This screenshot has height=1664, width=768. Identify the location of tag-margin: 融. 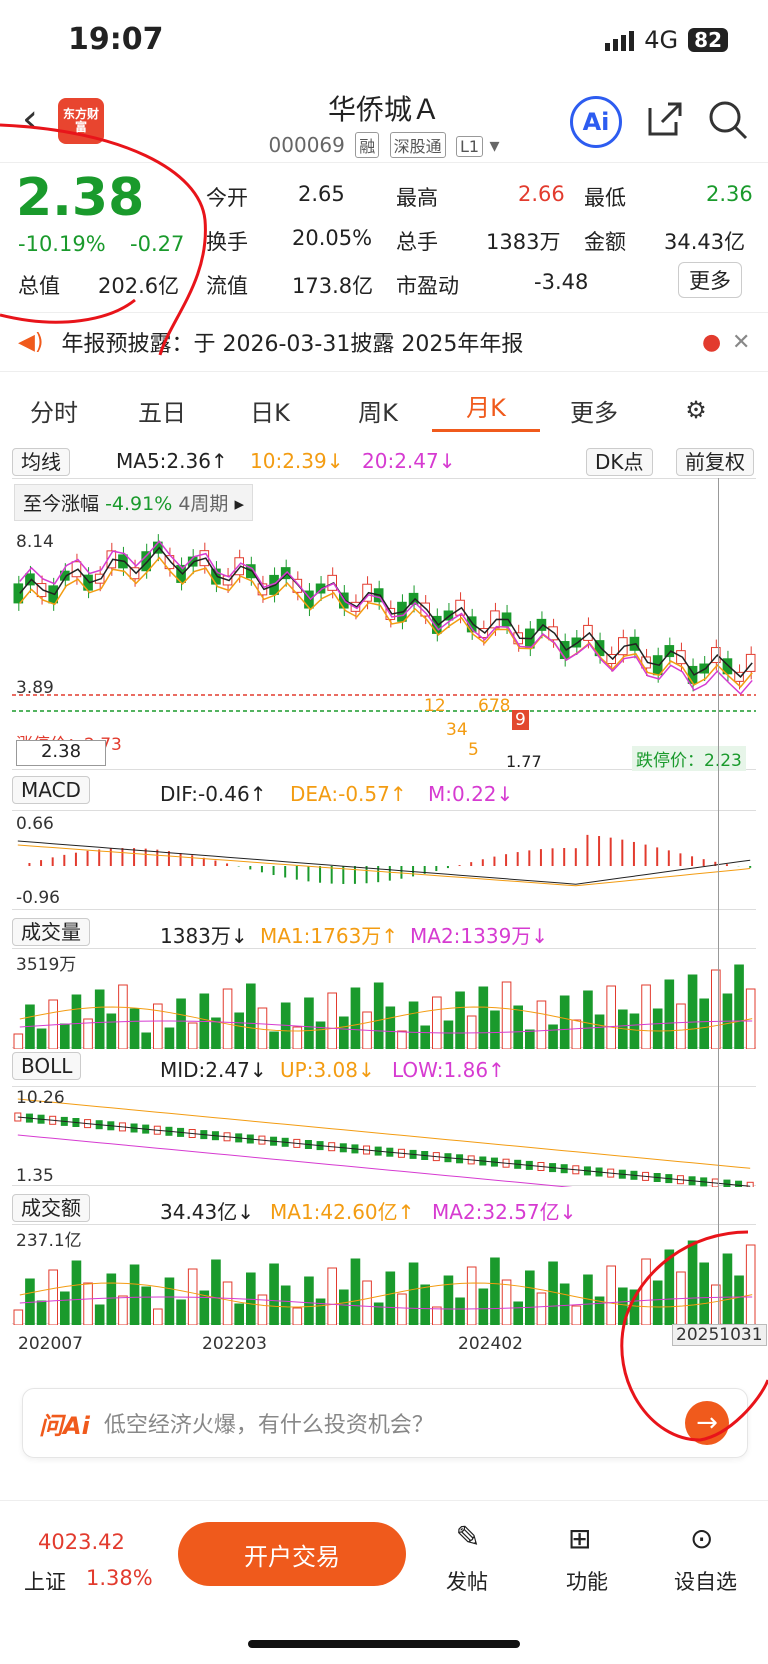
(367, 145).